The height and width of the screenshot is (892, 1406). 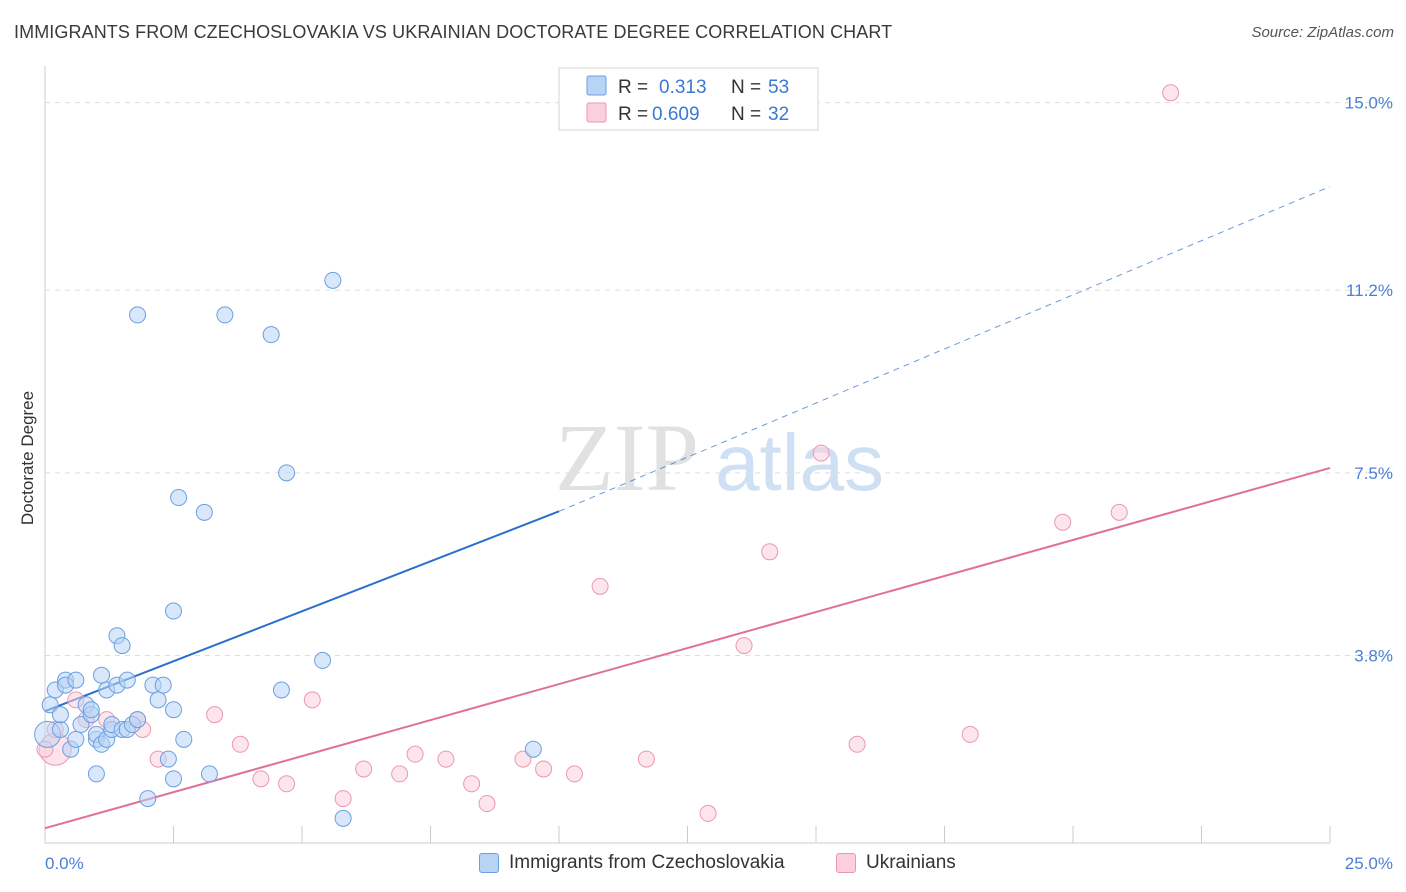 What do you see at coordinates (683, 87) in the screenshot?
I see `legend-r-value-1: 0.313` at bounding box center [683, 87].